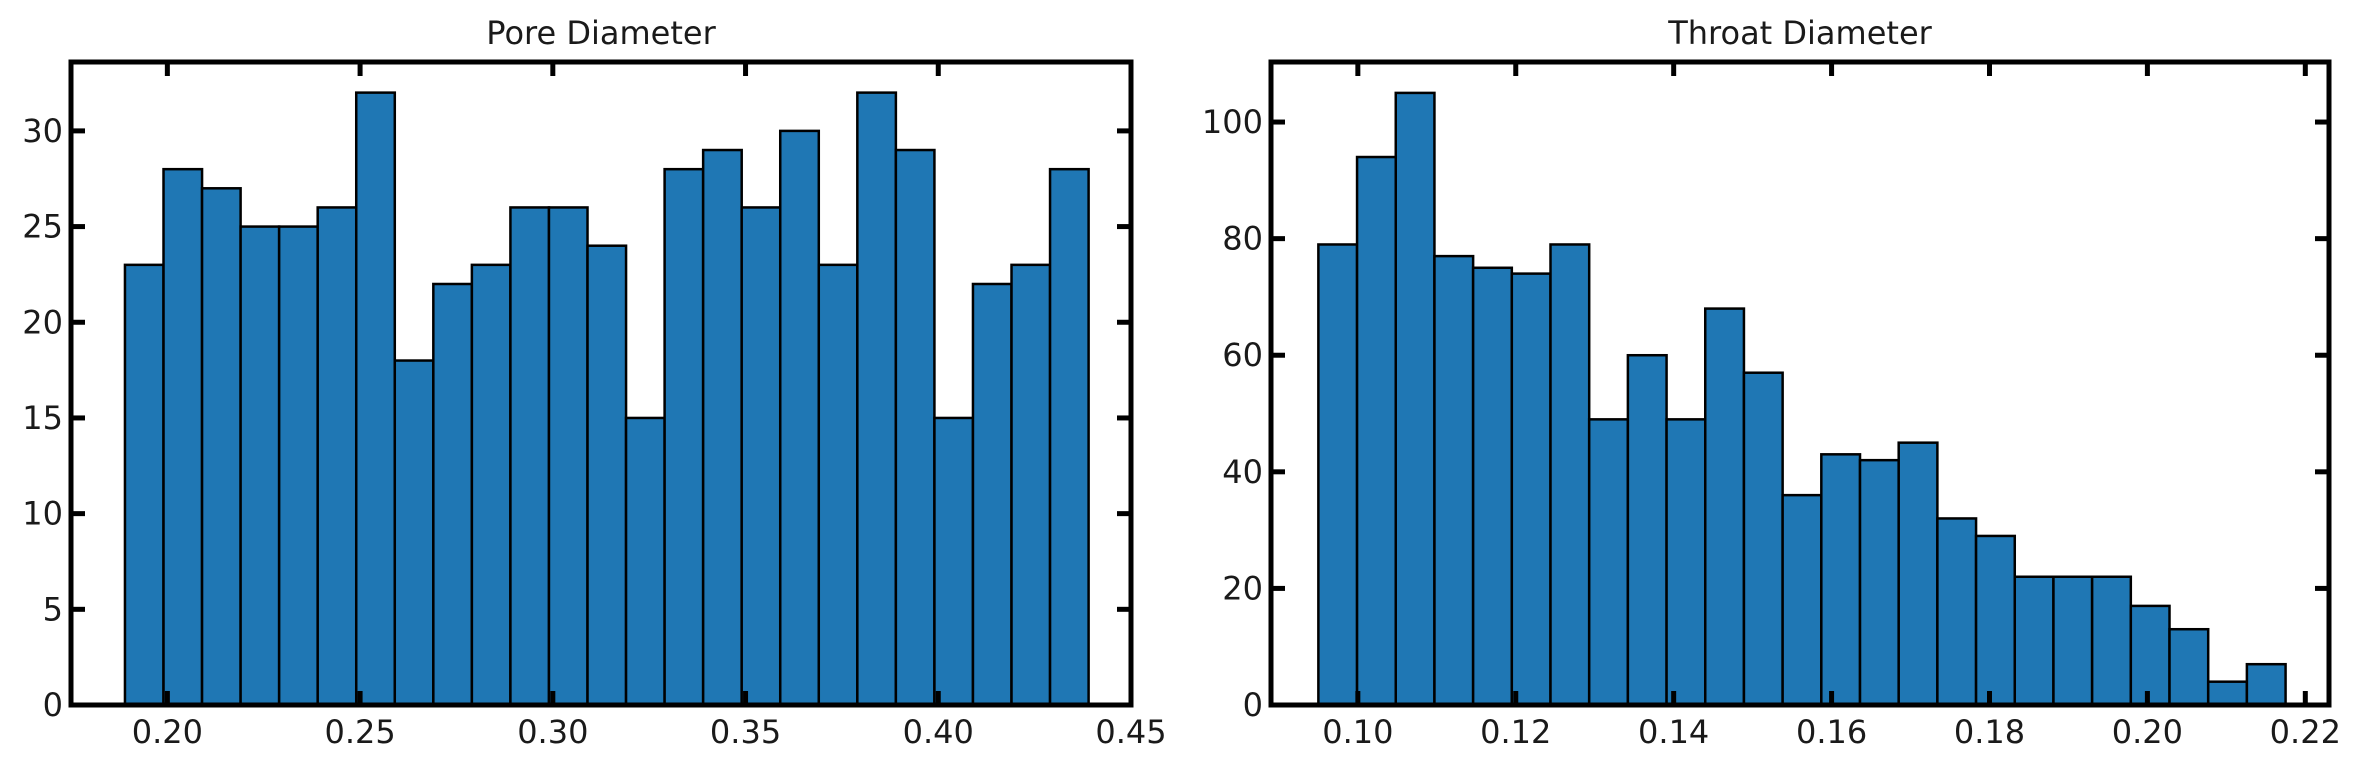 This screenshot has height=767, width=2367. What do you see at coordinates (601, 33) in the screenshot?
I see `chart-title: Pore Diameter` at bounding box center [601, 33].